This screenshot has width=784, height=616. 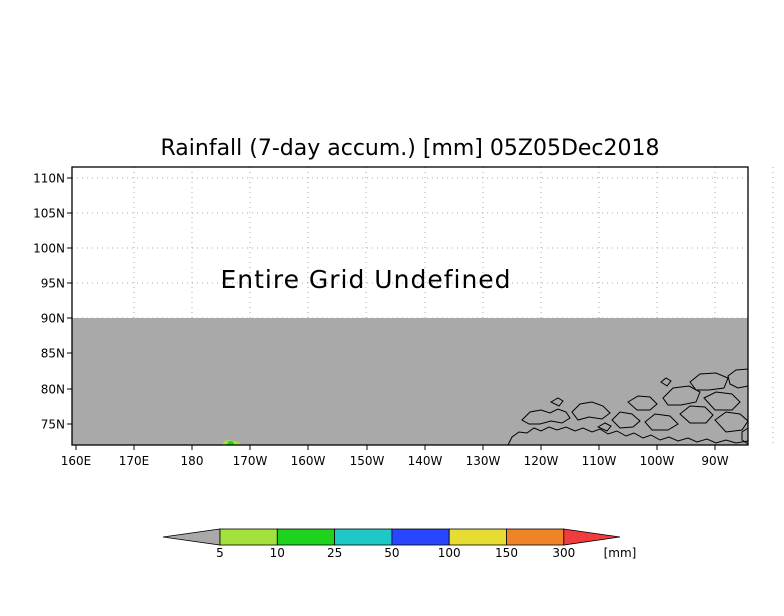 What do you see at coordinates (506, 553) in the screenshot?
I see `colorbar-label: 150` at bounding box center [506, 553].